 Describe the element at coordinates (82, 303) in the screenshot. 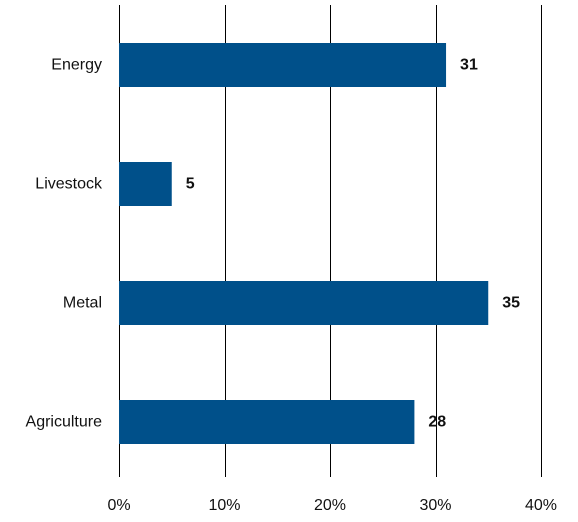

I see `category-label-metal: Metal` at that location.